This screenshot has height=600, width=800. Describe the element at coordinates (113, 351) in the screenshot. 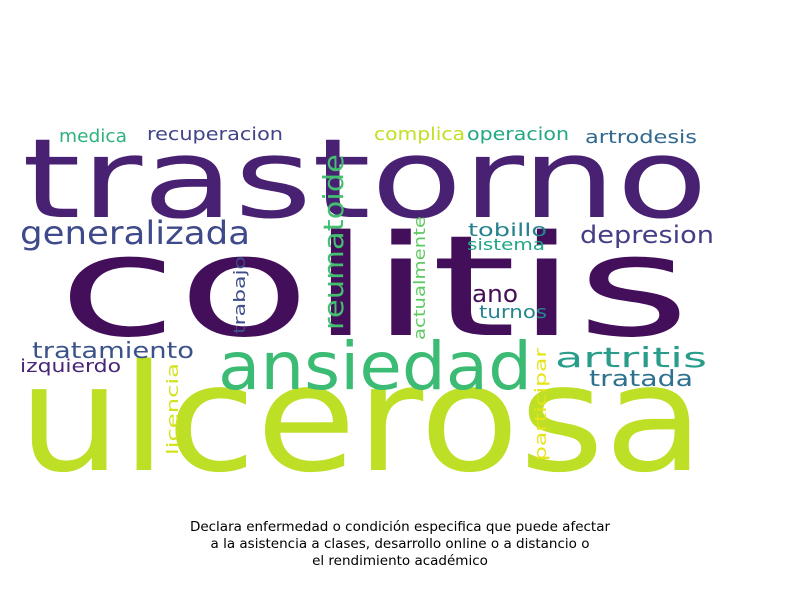

I see `cloud-word-tratamiento: tratamiento` at that location.